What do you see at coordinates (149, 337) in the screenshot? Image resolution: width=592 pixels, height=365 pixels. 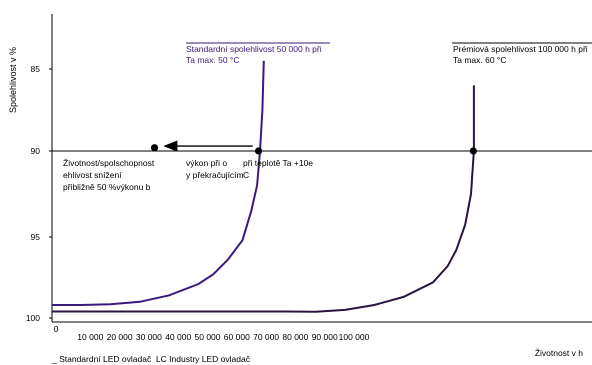 I see `x-tick-label: 30 000` at bounding box center [149, 337].